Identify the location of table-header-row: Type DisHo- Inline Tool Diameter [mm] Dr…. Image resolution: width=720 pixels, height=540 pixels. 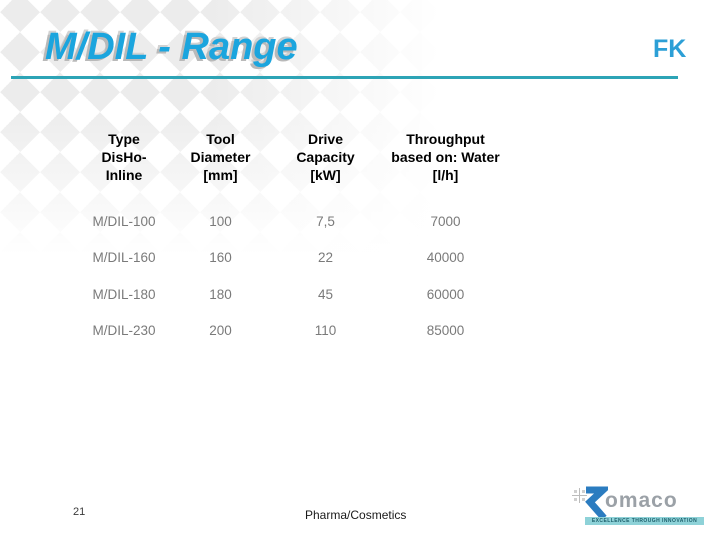
(292, 157).